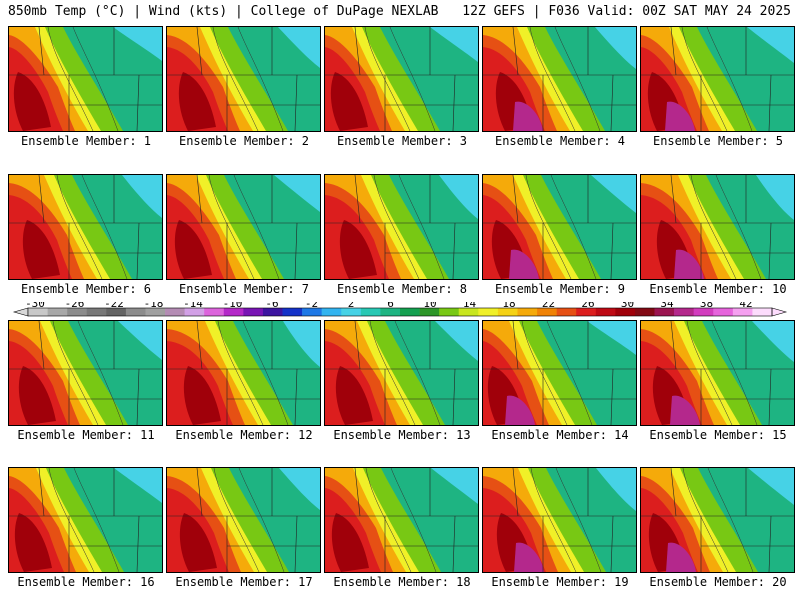 The image size is (800, 600). What do you see at coordinates (390, 306) in the screenshot?
I see `colorbar-tick-label: 6` at bounding box center [390, 306].